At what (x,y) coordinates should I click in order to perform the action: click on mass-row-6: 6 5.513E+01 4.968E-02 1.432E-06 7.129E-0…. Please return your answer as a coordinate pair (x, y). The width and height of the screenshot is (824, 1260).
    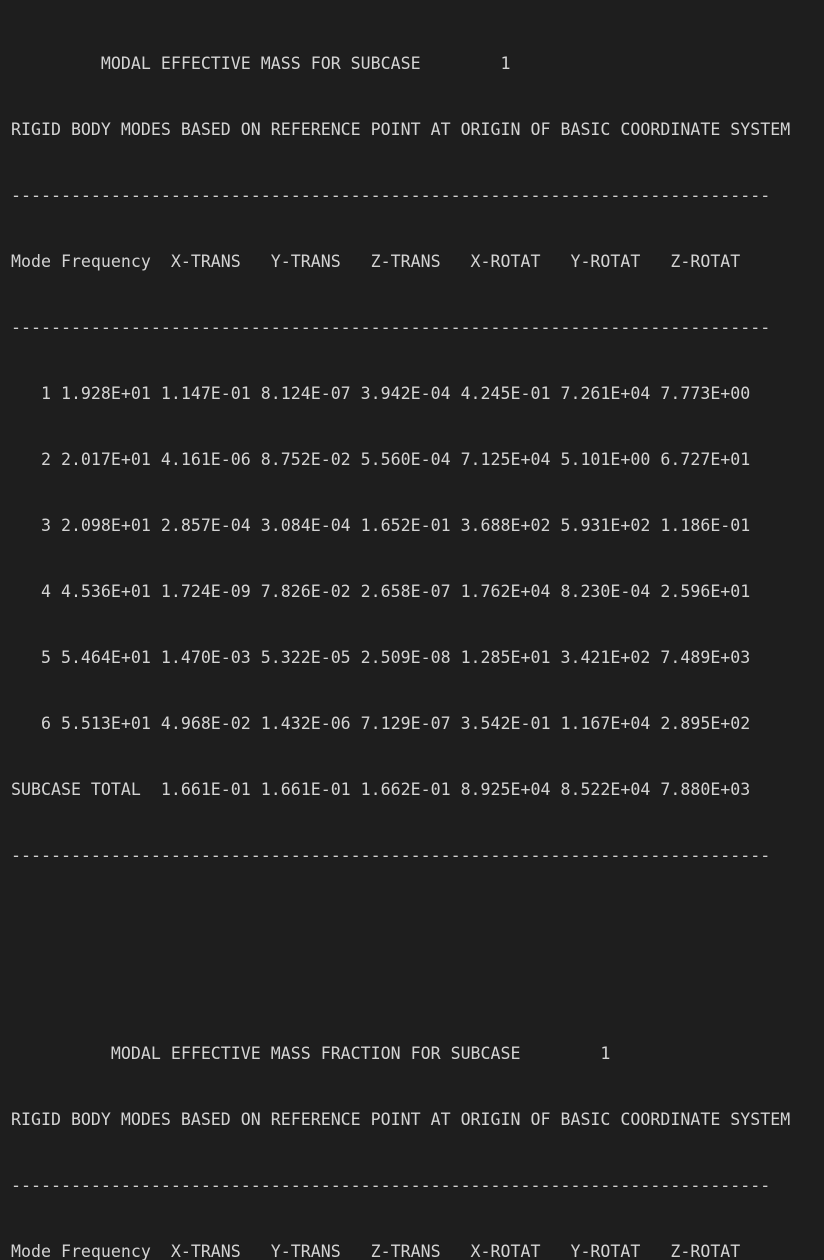
    Looking at the image, I should click on (381, 723).